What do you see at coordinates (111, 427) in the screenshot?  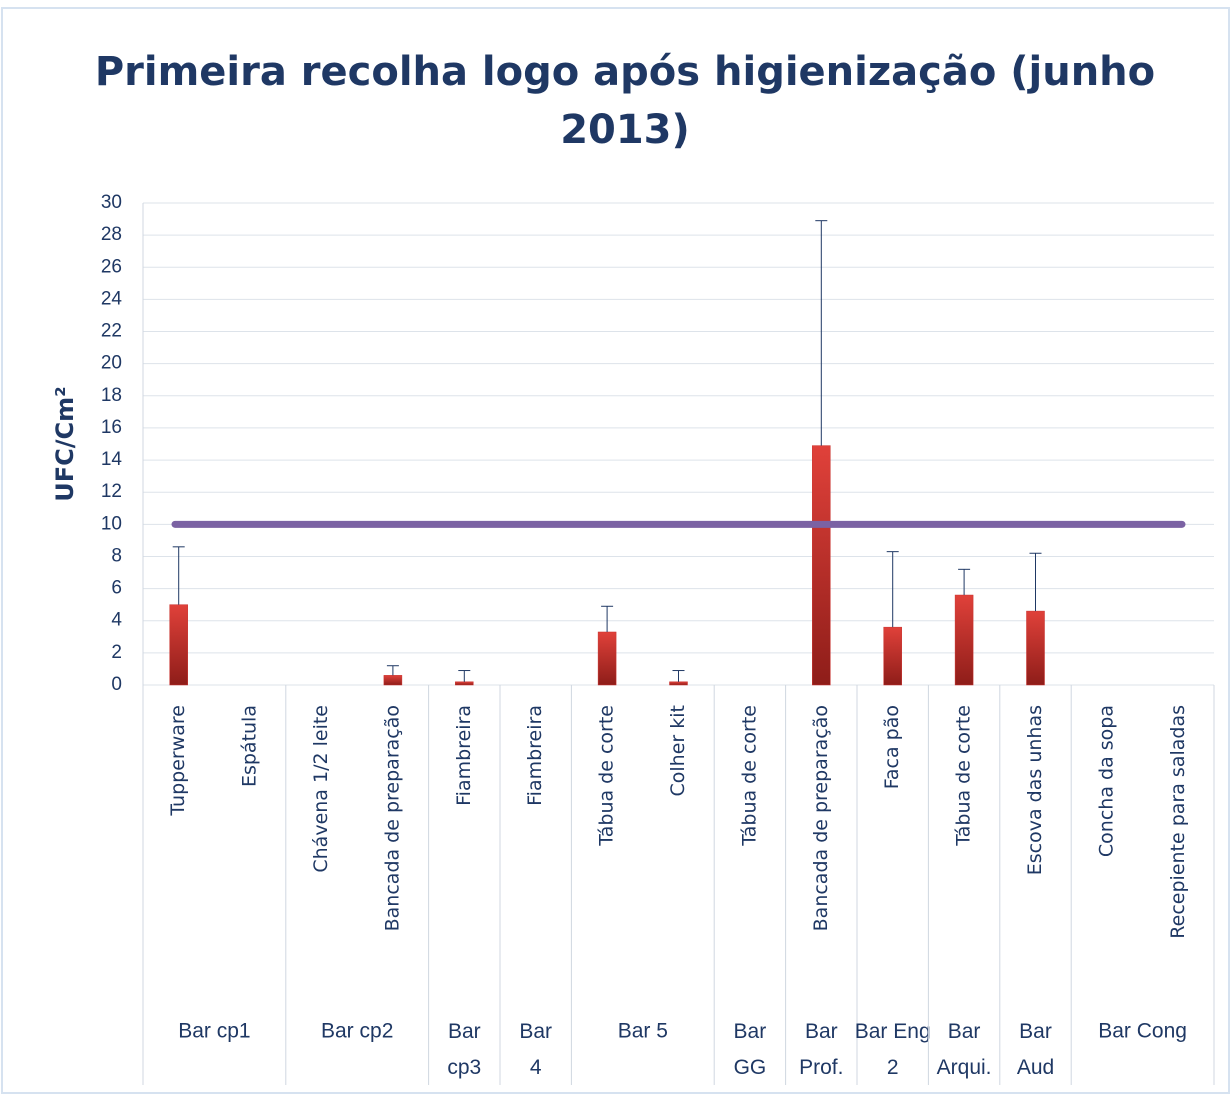 I see `y-tick-label: 16` at bounding box center [111, 427].